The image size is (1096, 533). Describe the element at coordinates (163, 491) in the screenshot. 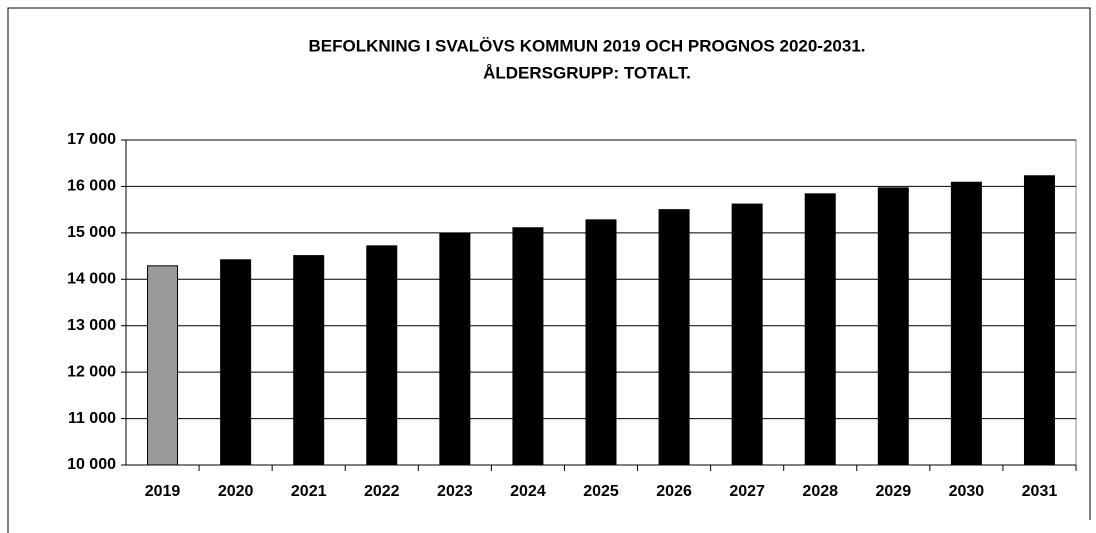

I see `x-tick-label: 2019` at that location.